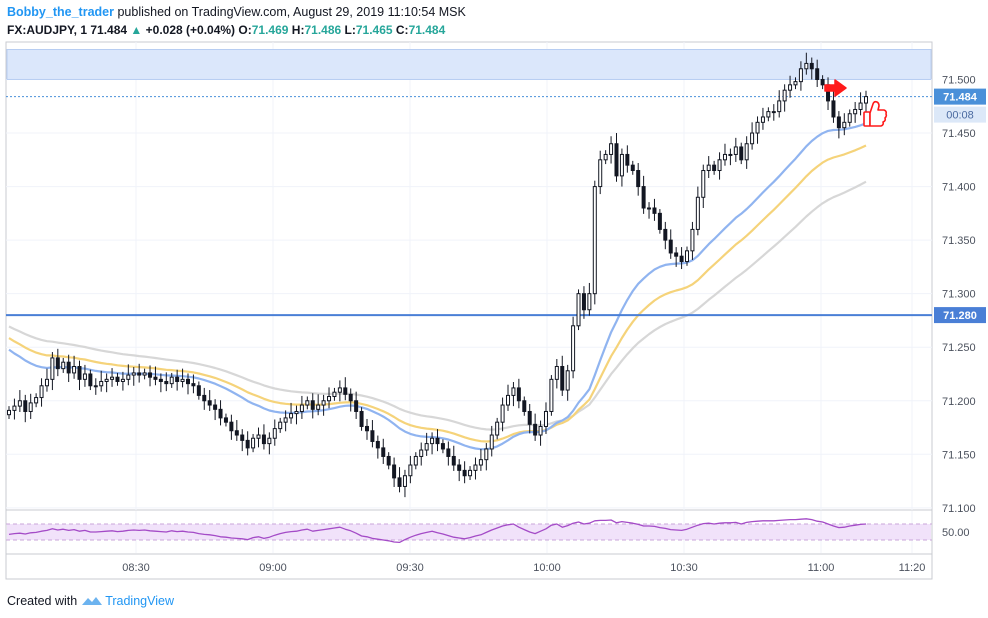 The image size is (988, 618). I want to click on footer: Created with TradingView, so click(90, 602).